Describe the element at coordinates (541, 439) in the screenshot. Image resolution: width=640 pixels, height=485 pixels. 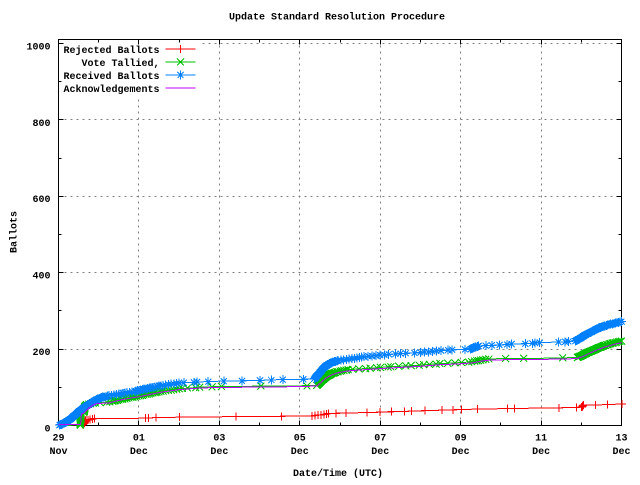
I see `svg-text: 11` at that location.